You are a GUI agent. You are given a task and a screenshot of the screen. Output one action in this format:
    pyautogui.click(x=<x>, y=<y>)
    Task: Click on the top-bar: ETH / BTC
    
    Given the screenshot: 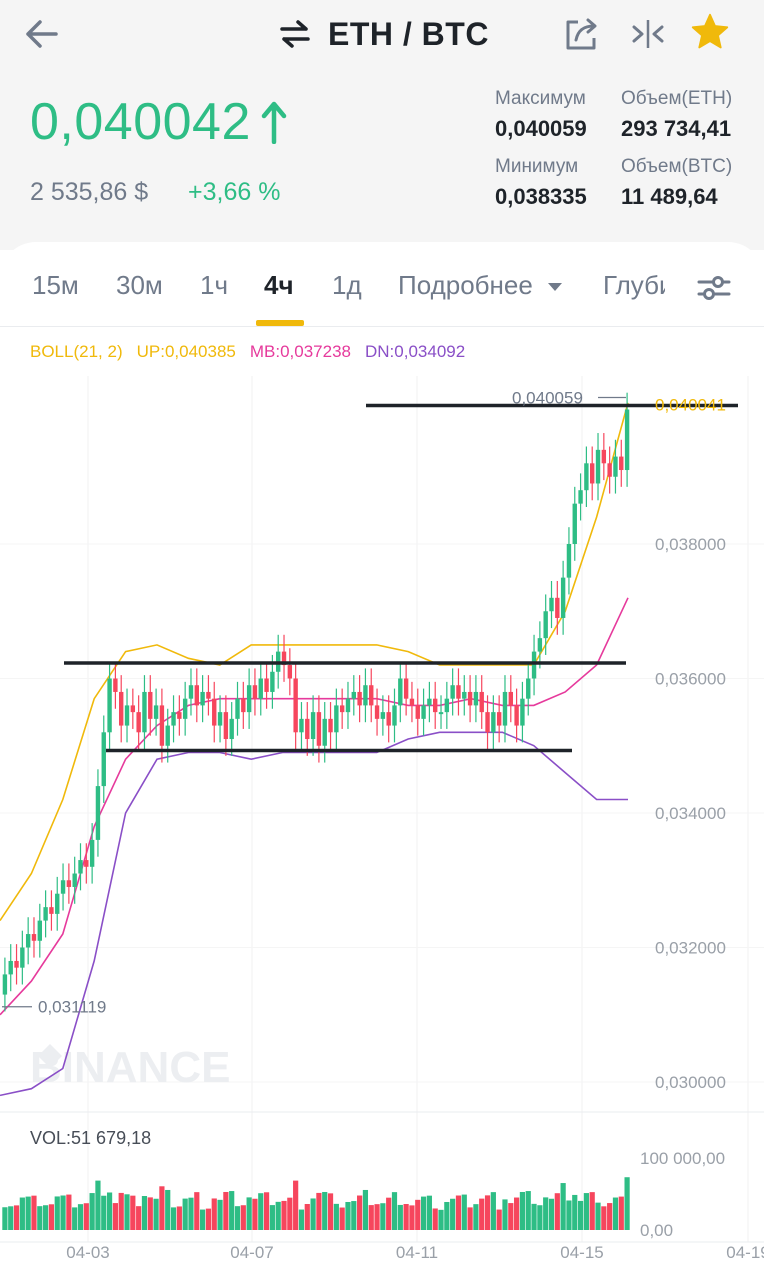 What is the action you would take?
    pyautogui.click(x=382, y=35)
    